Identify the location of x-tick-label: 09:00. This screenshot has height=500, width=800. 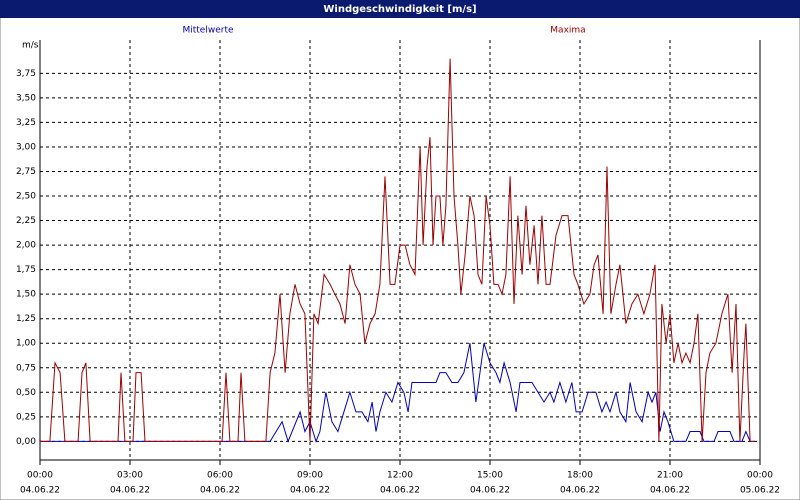
(310, 476).